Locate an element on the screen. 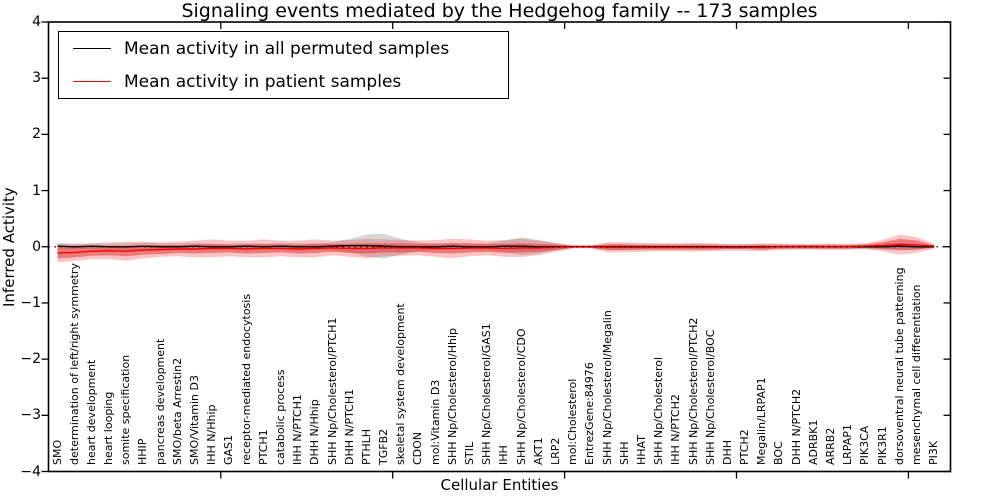 This screenshot has width=1000, height=500. legend-item-patient: Mean activity in patient samples is located at coordinates (283, 82).